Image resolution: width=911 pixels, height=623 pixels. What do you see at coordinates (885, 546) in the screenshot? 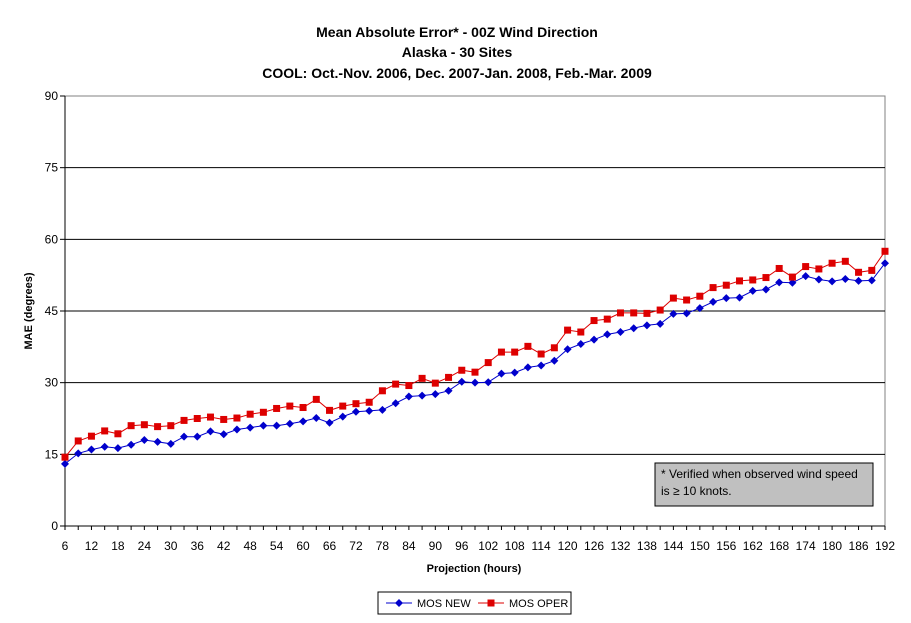
I see `x-tick-label: 192` at bounding box center [885, 546].